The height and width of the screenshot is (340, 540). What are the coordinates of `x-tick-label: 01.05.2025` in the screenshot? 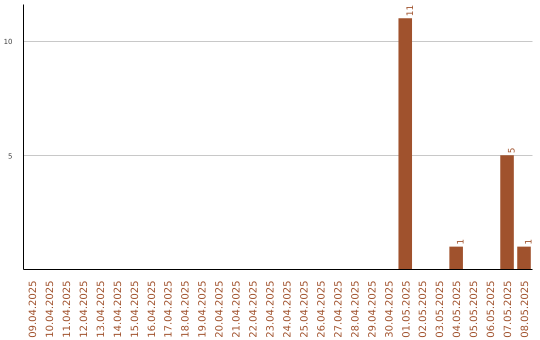 It's located at (406, 309).